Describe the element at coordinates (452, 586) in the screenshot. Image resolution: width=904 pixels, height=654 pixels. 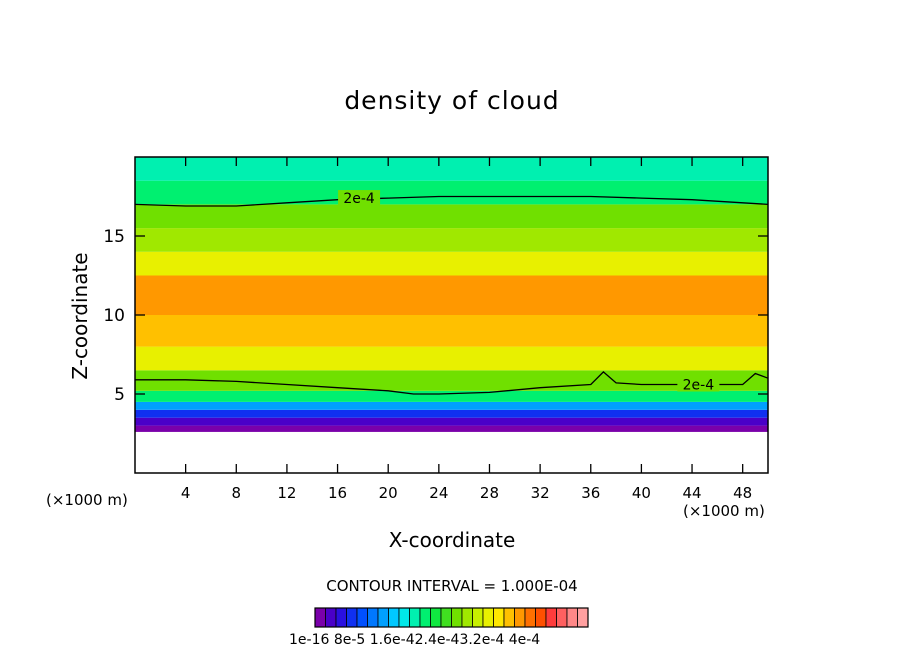
I see `contour-interval-text: CONTOUR INTERVAL = 1.000E-04` at that location.